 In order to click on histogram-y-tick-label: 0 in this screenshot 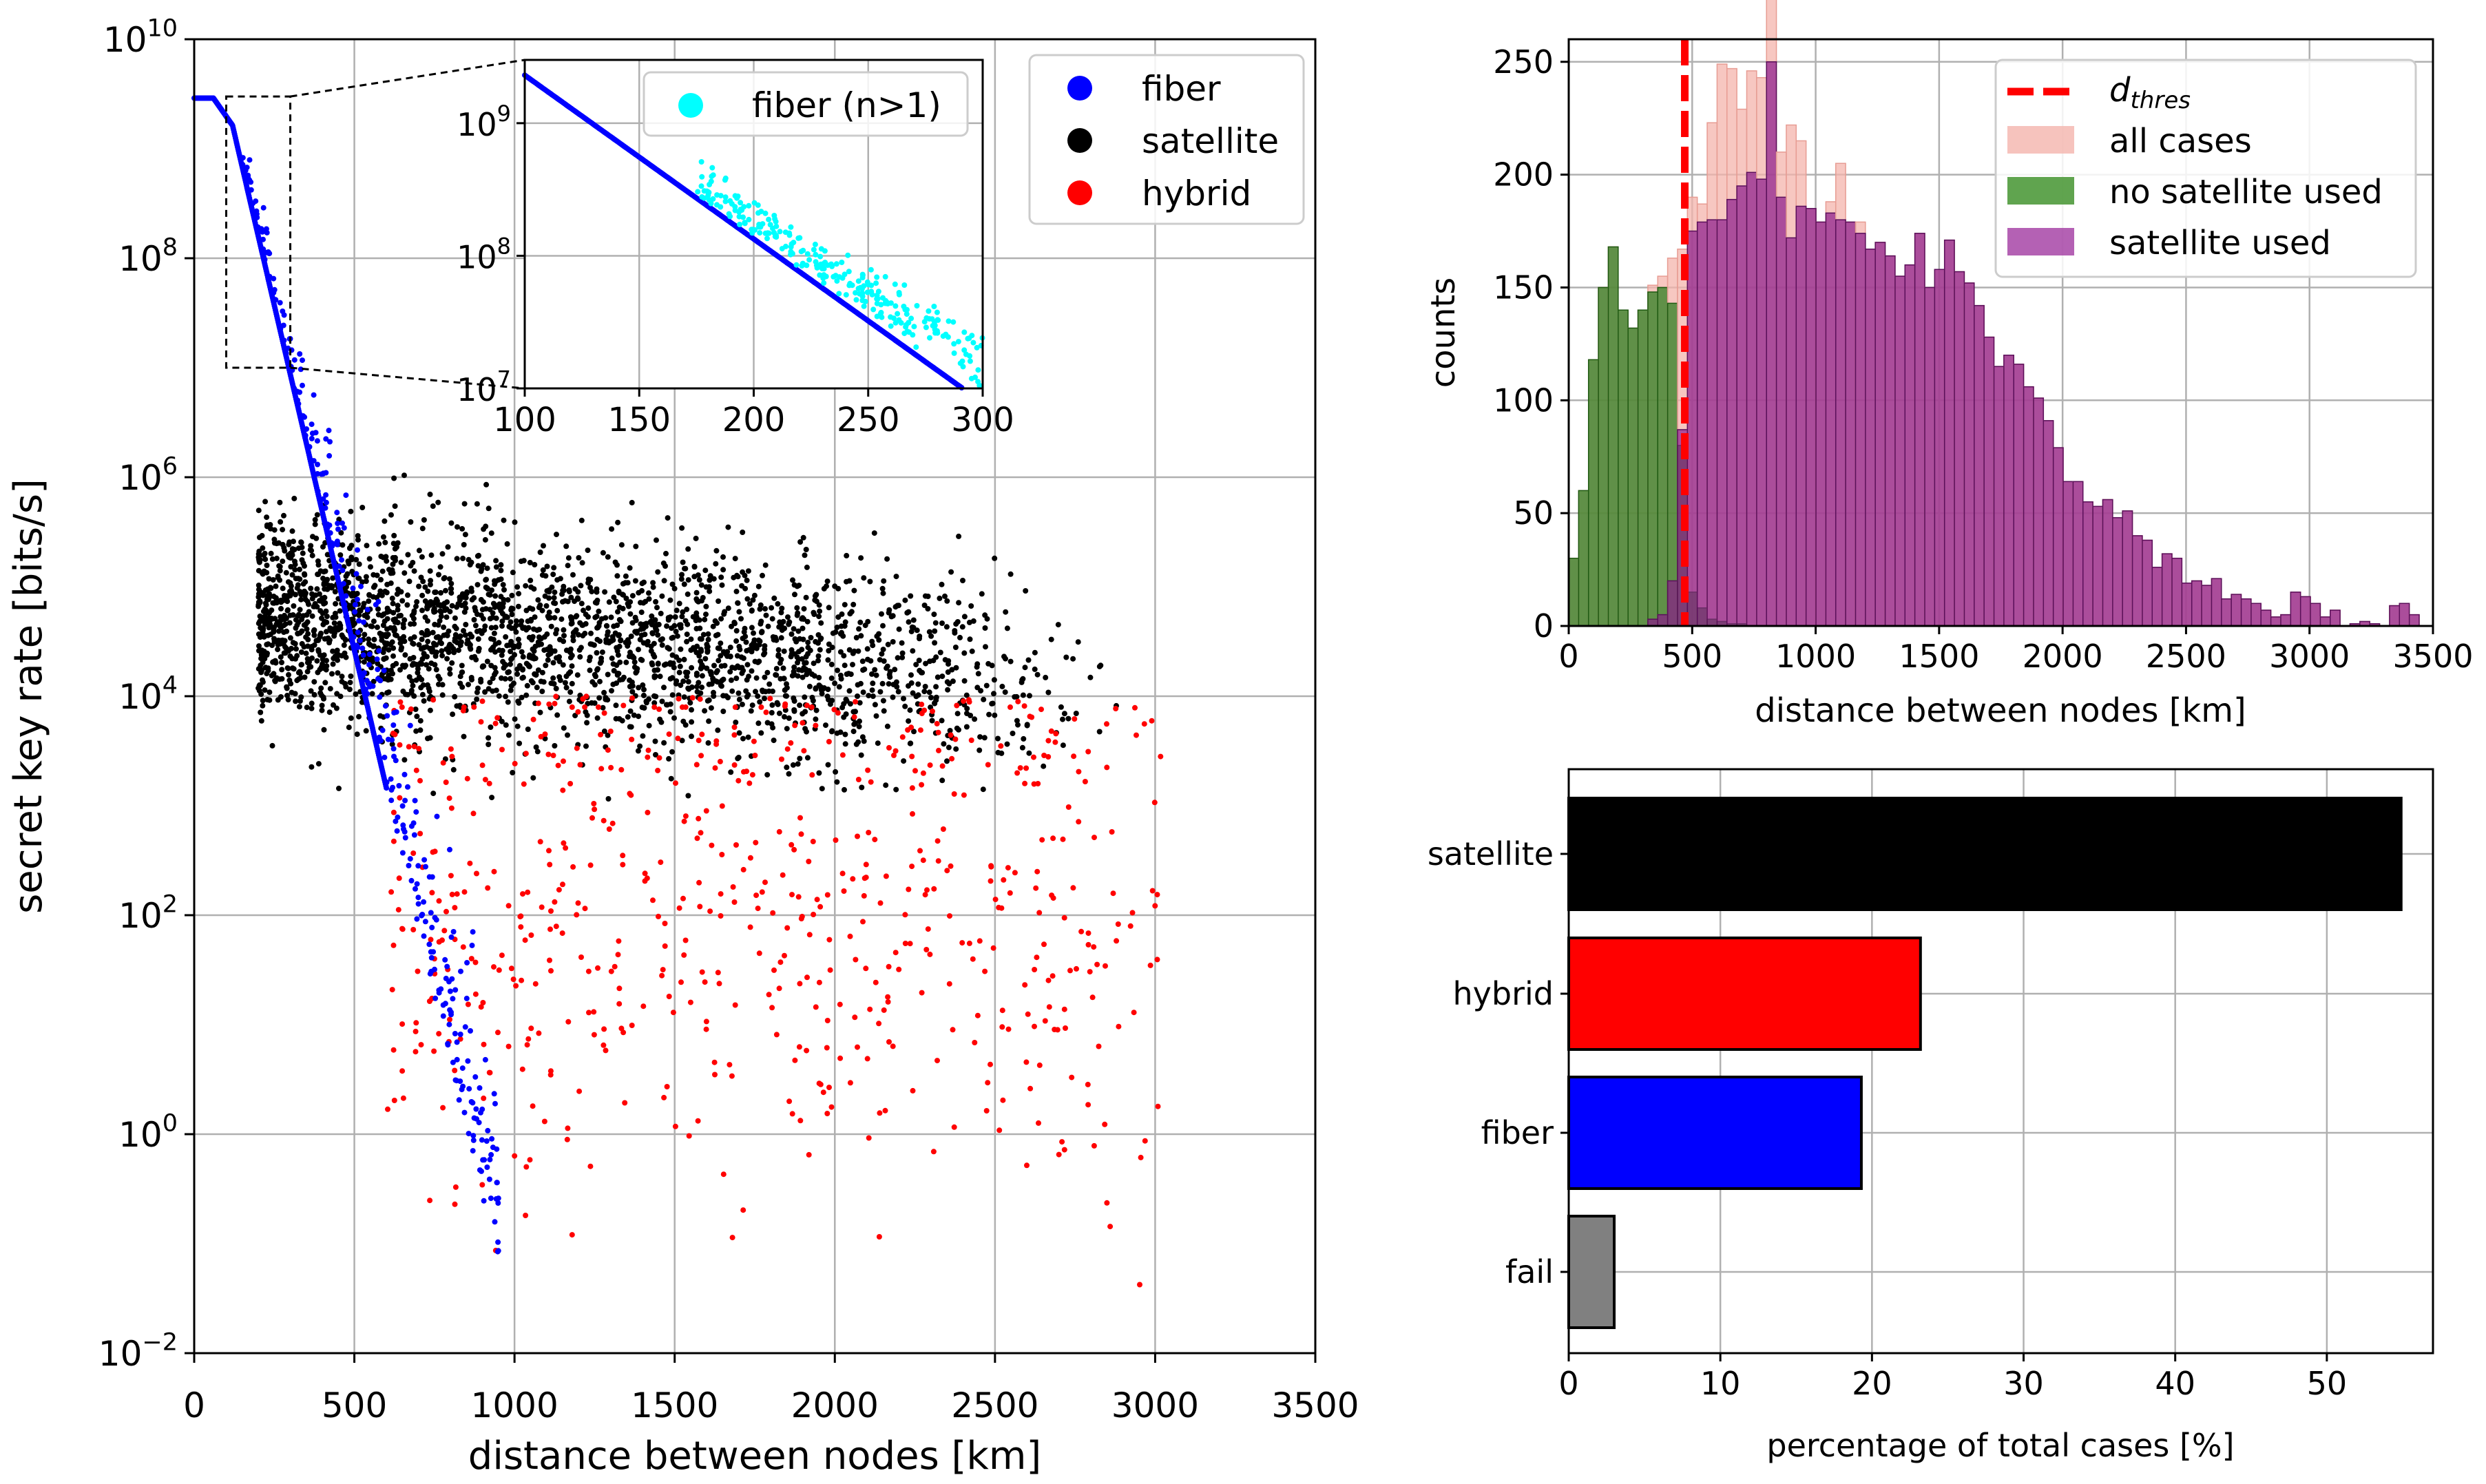, I will do `click(1544, 626)`.